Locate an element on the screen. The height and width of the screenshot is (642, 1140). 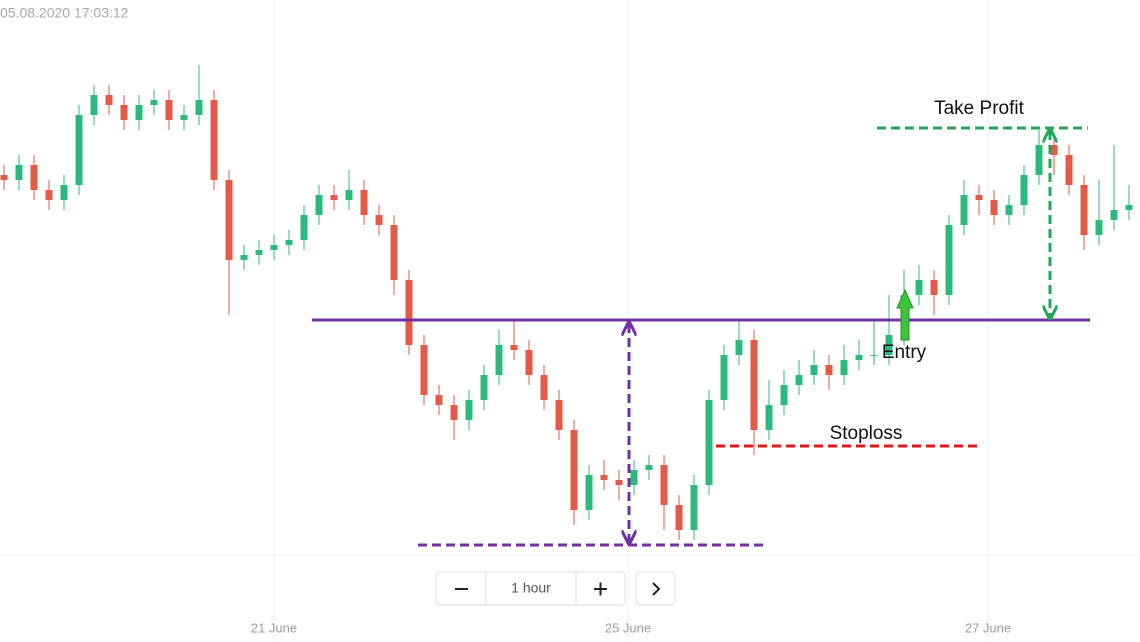
next-button is located at coordinates (655, 588).